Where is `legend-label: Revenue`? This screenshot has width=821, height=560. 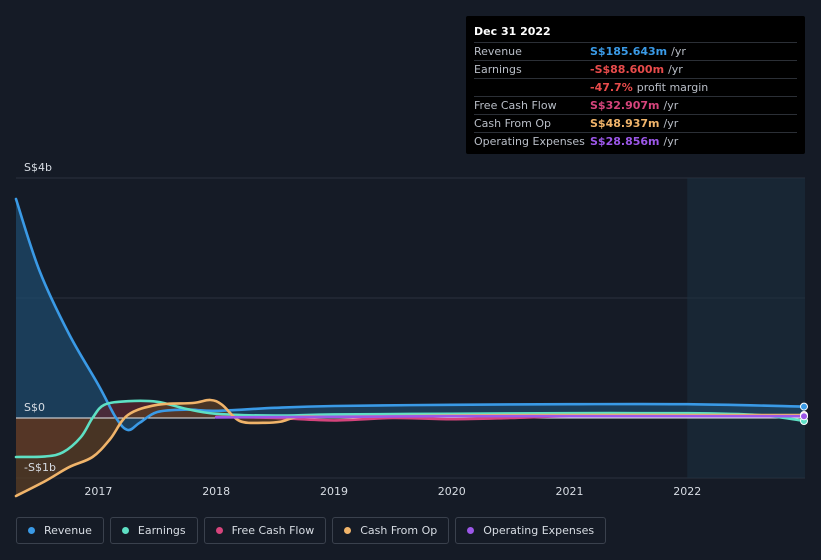 legend-label: Revenue is located at coordinates (68, 530).